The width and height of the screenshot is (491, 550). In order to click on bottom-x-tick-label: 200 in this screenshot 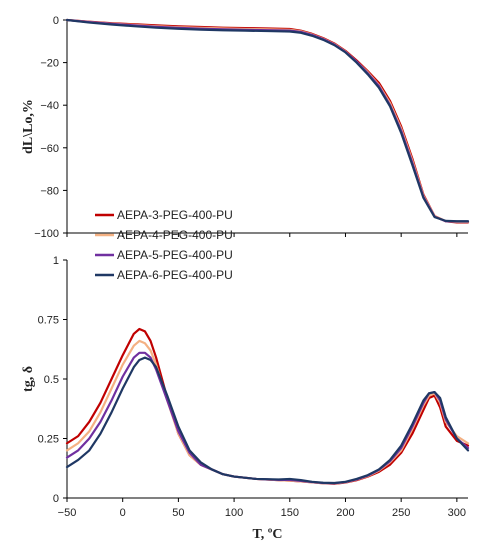, I will do `click(345, 513)`.